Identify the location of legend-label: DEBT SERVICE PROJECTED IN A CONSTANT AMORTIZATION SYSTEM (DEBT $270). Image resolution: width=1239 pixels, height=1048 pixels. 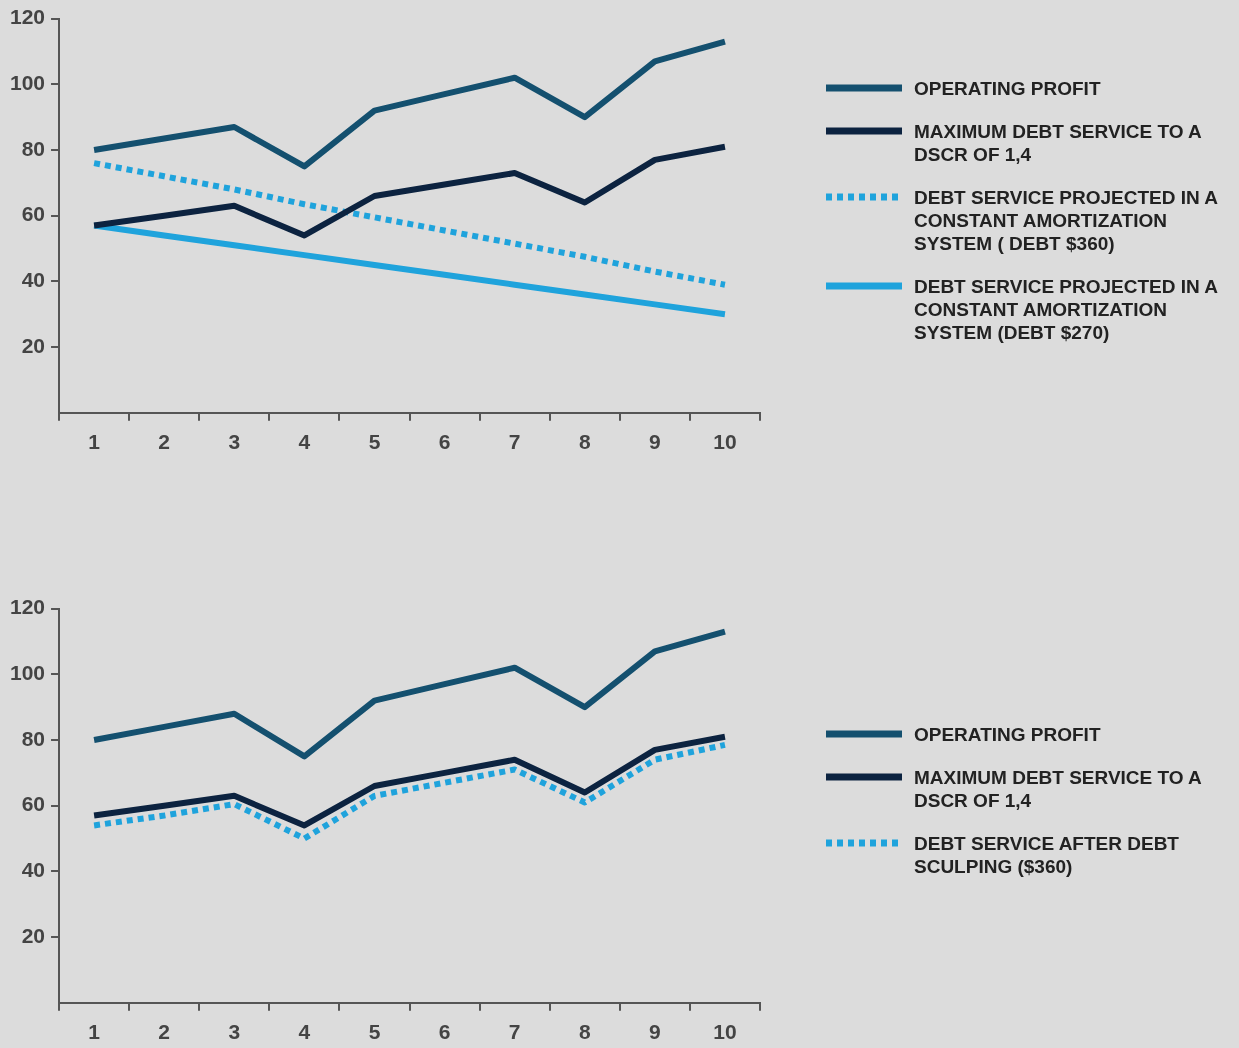
(1066, 309).